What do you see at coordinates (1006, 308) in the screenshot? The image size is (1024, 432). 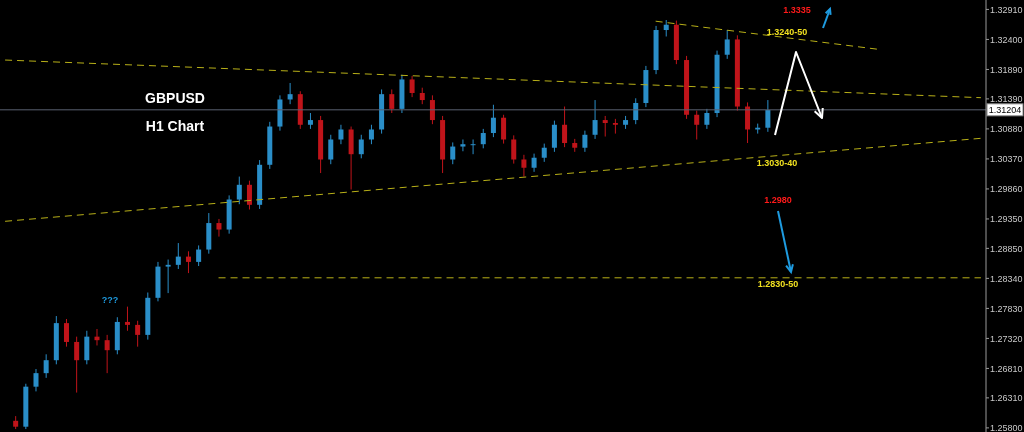 I see `y-tick-label: 1.27830` at bounding box center [1006, 308].